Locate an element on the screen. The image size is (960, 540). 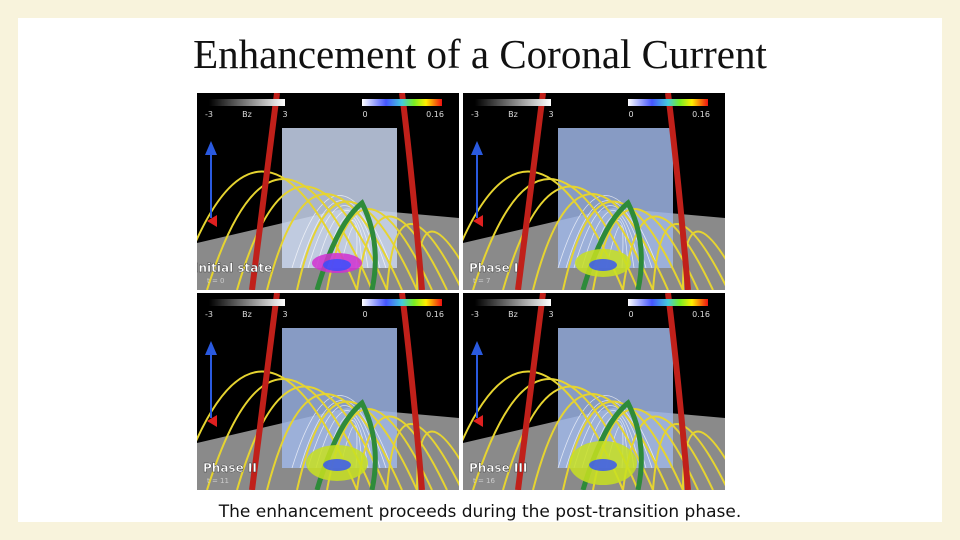
panel-label: Phase I is located at coordinates (493, 268).